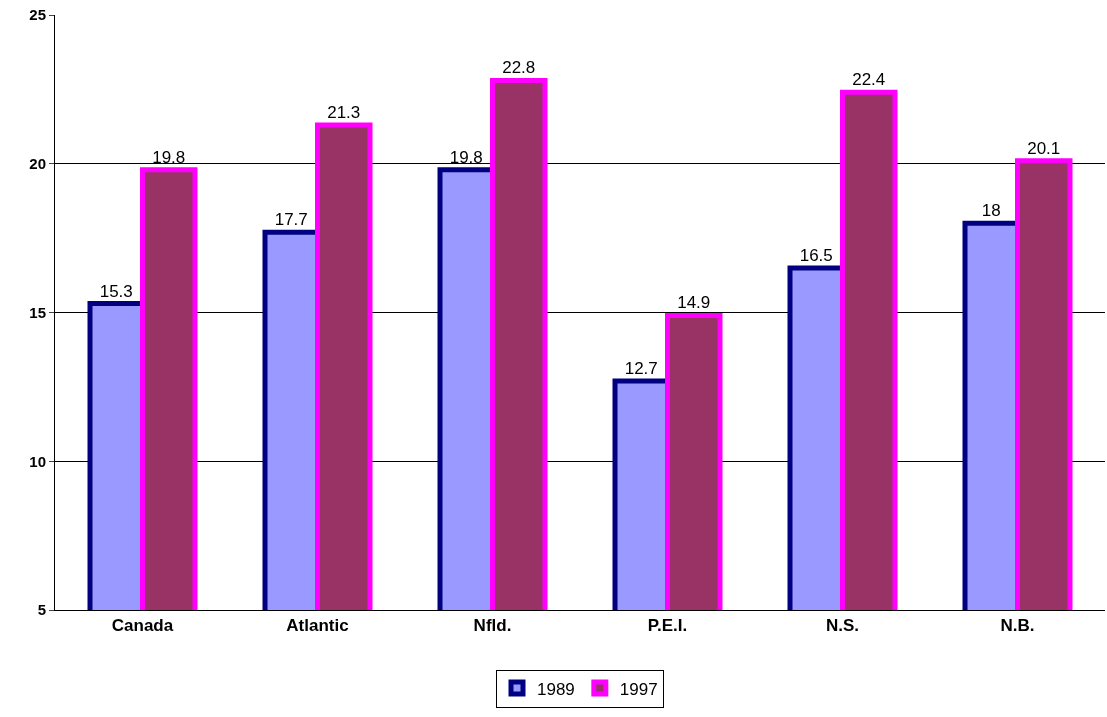 The height and width of the screenshot is (717, 1107). Describe the element at coordinates (142, 626) in the screenshot. I see `x-tick-label: Canada` at that location.